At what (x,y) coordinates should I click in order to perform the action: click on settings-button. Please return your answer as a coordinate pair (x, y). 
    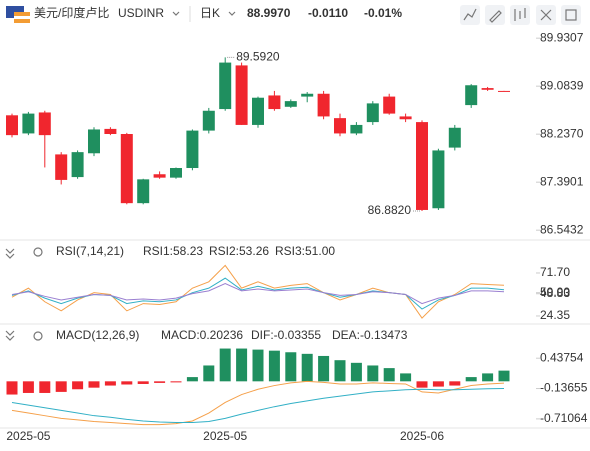
    Looking at the image, I should click on (571, 15).